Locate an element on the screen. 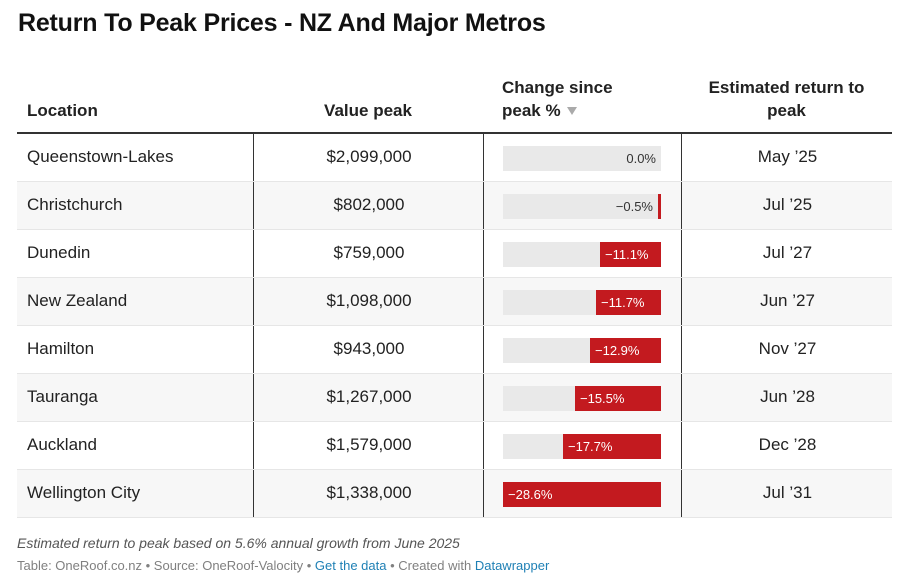  estimated-return-cell: Jun ’27 is located at coordinates (787, 301).